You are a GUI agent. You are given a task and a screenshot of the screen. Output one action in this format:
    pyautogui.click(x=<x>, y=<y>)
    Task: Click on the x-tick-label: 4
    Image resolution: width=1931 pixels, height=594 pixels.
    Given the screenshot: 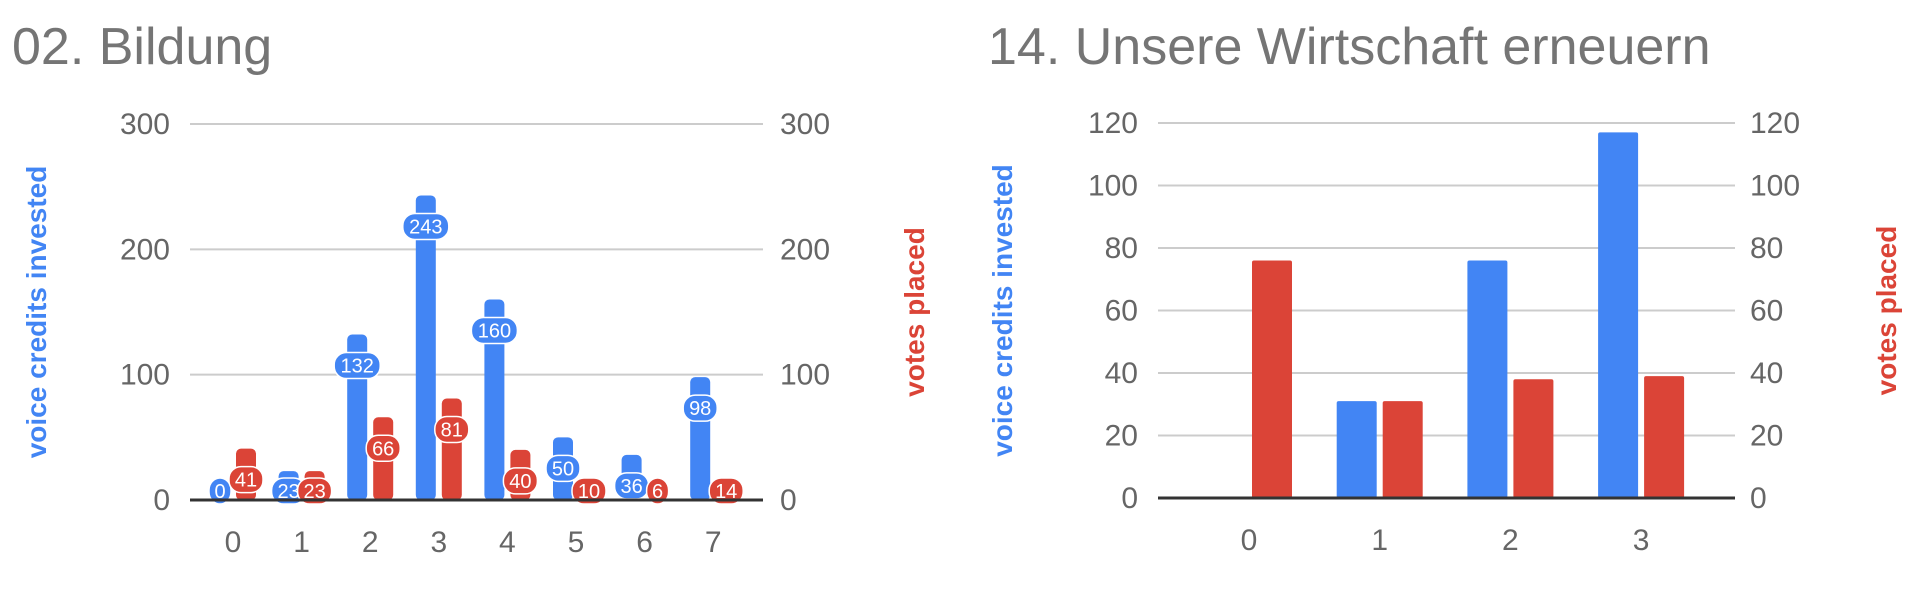 What is the action you would take?
    pyautogui.click(x=507, y=542)
    